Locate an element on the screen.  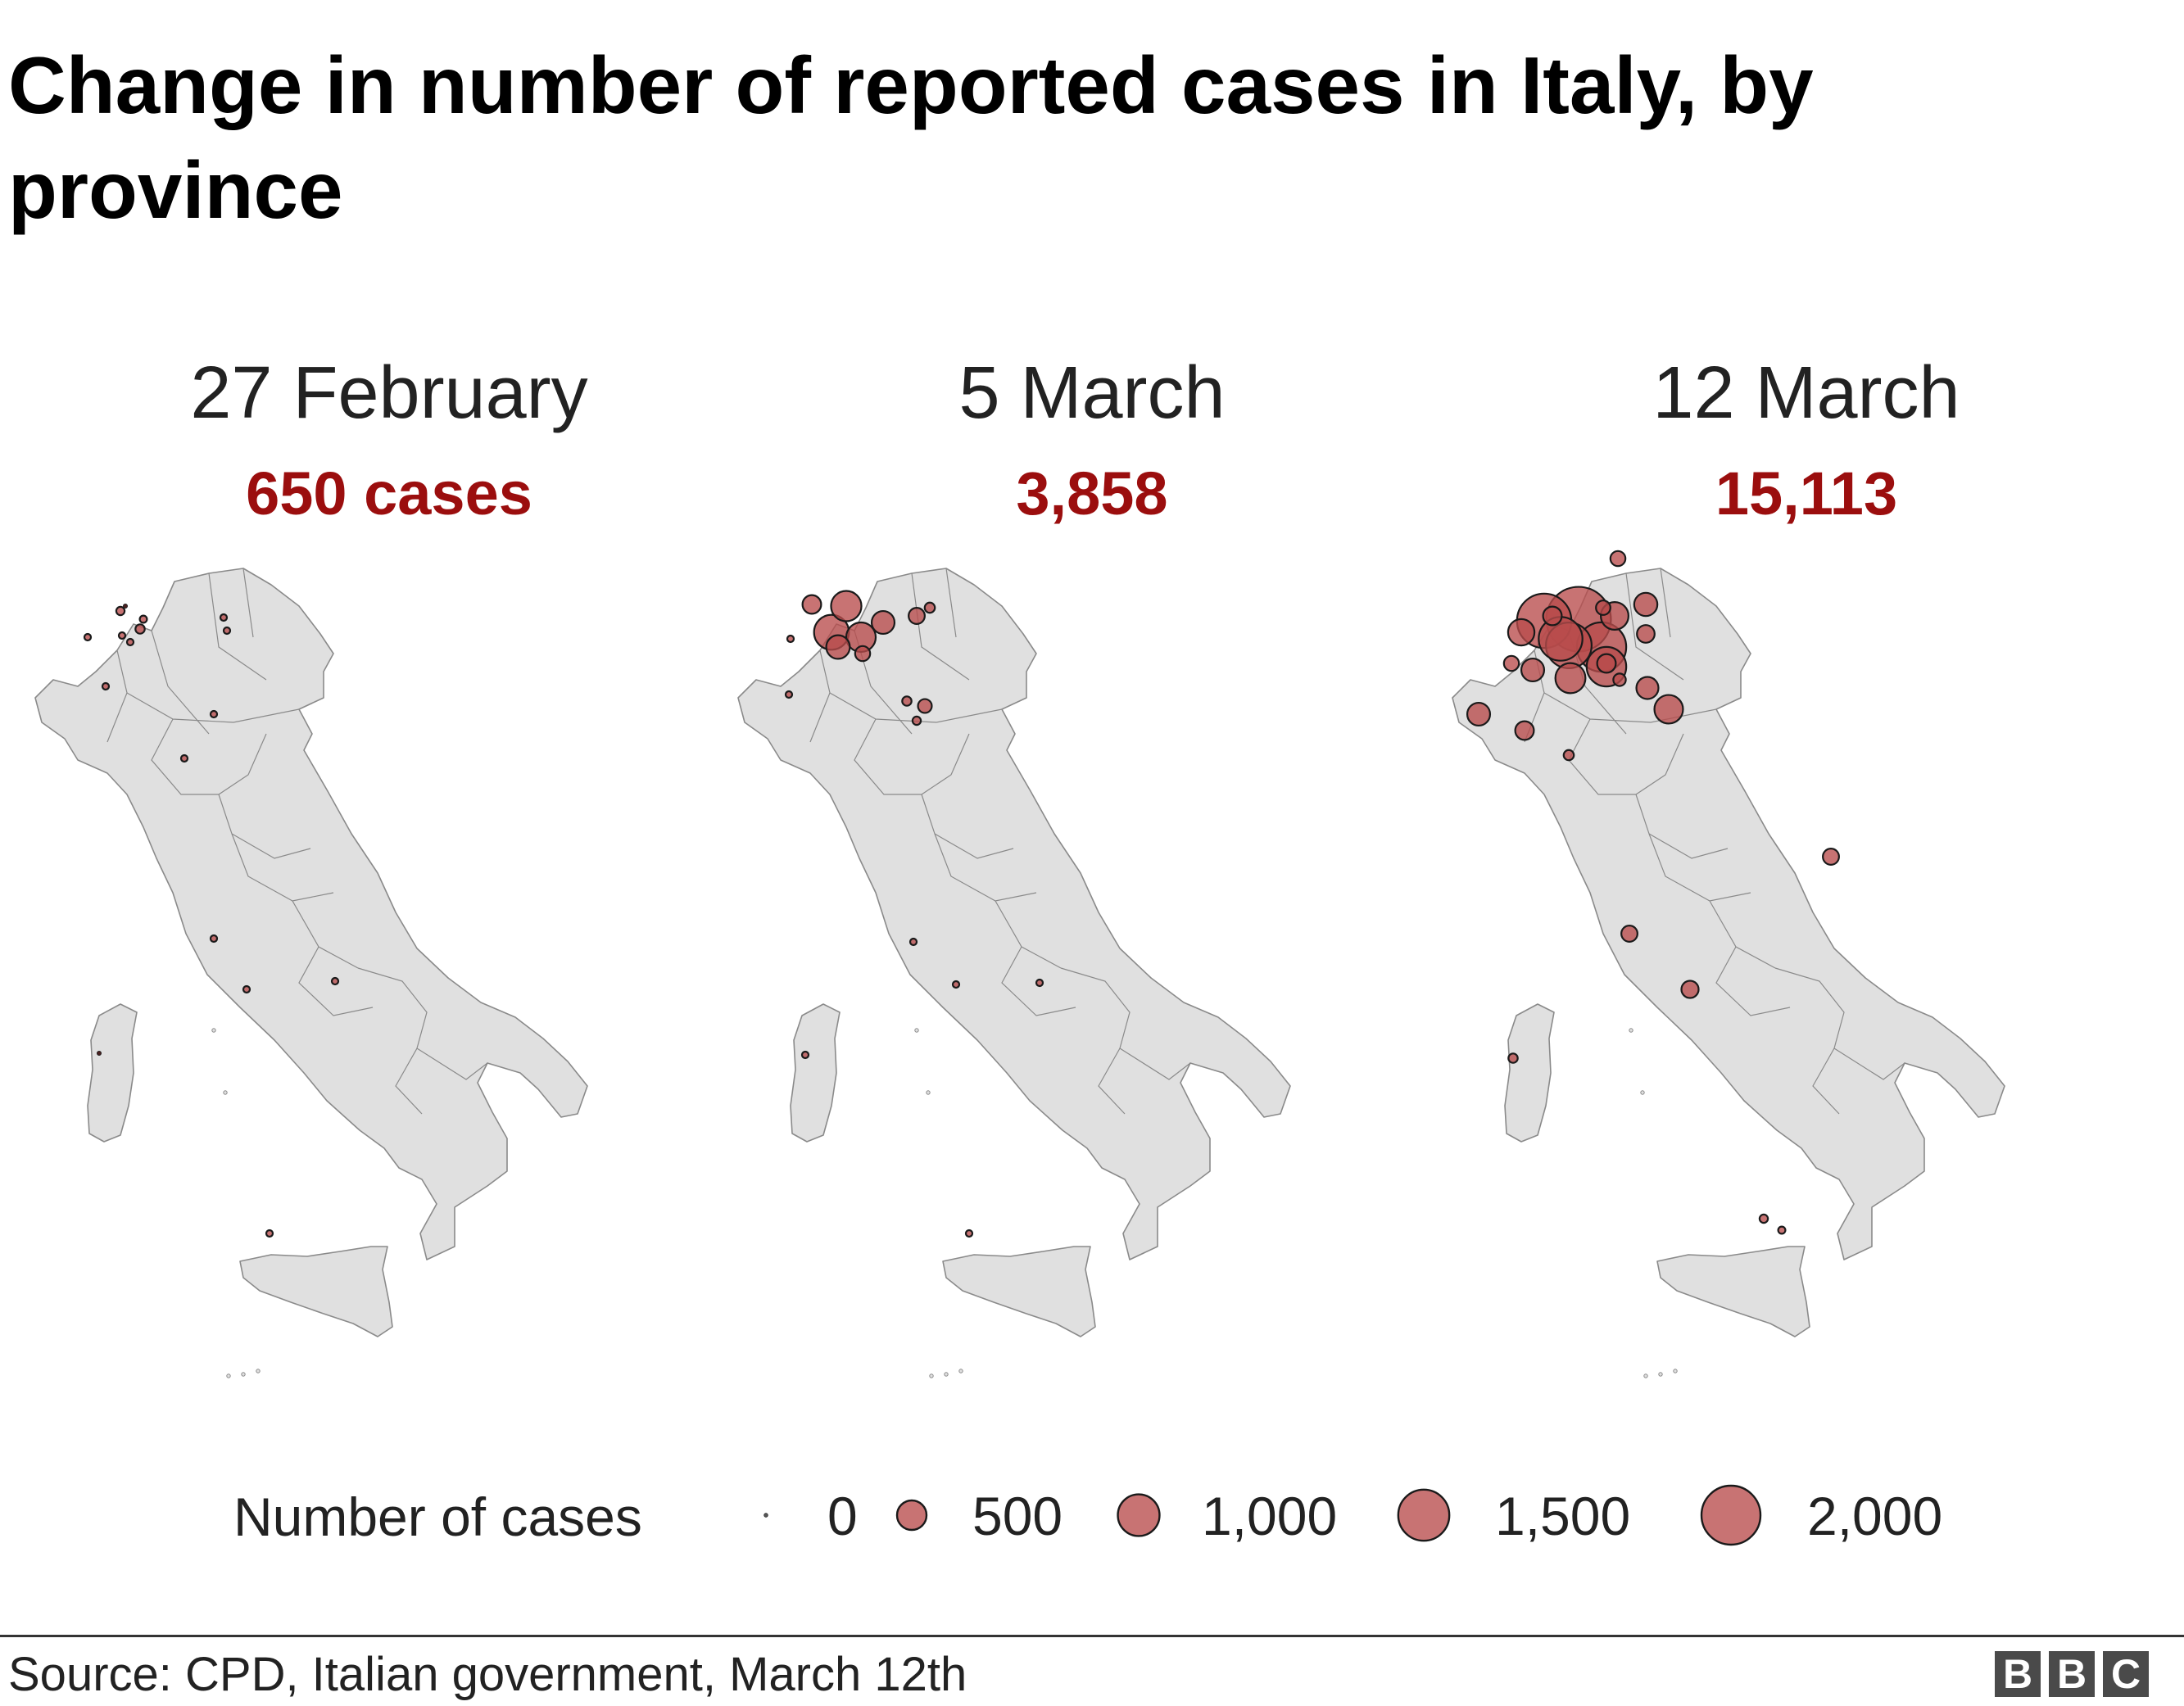
logo-letter-b2: B is located at coordinates (2072, 1674).